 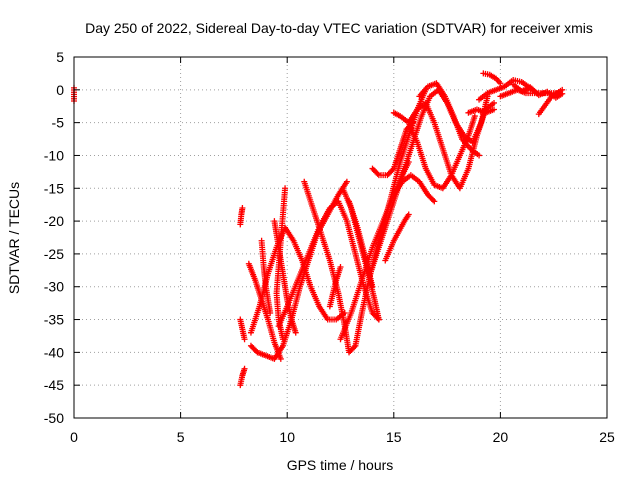 What do you see at coordinates (54, 418) in the screenshot?
I see `y-tick-label: -50` at bounding box center [54, 418].